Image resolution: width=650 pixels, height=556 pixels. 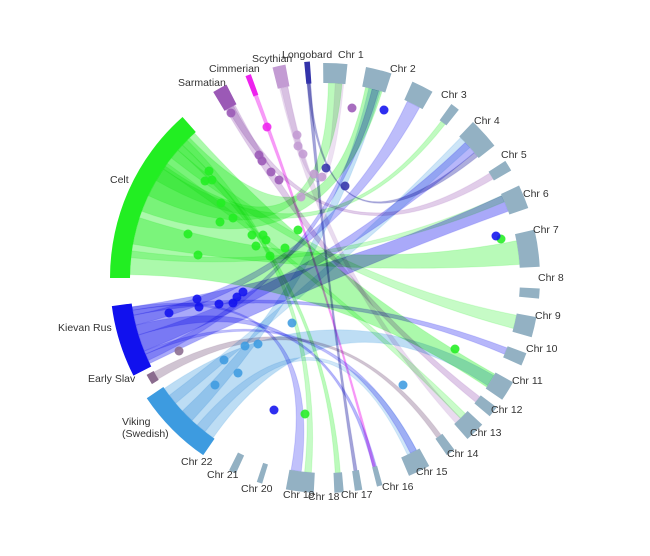 I want to click on label-chr-20: Chr 20, so click(x=257, y=489).